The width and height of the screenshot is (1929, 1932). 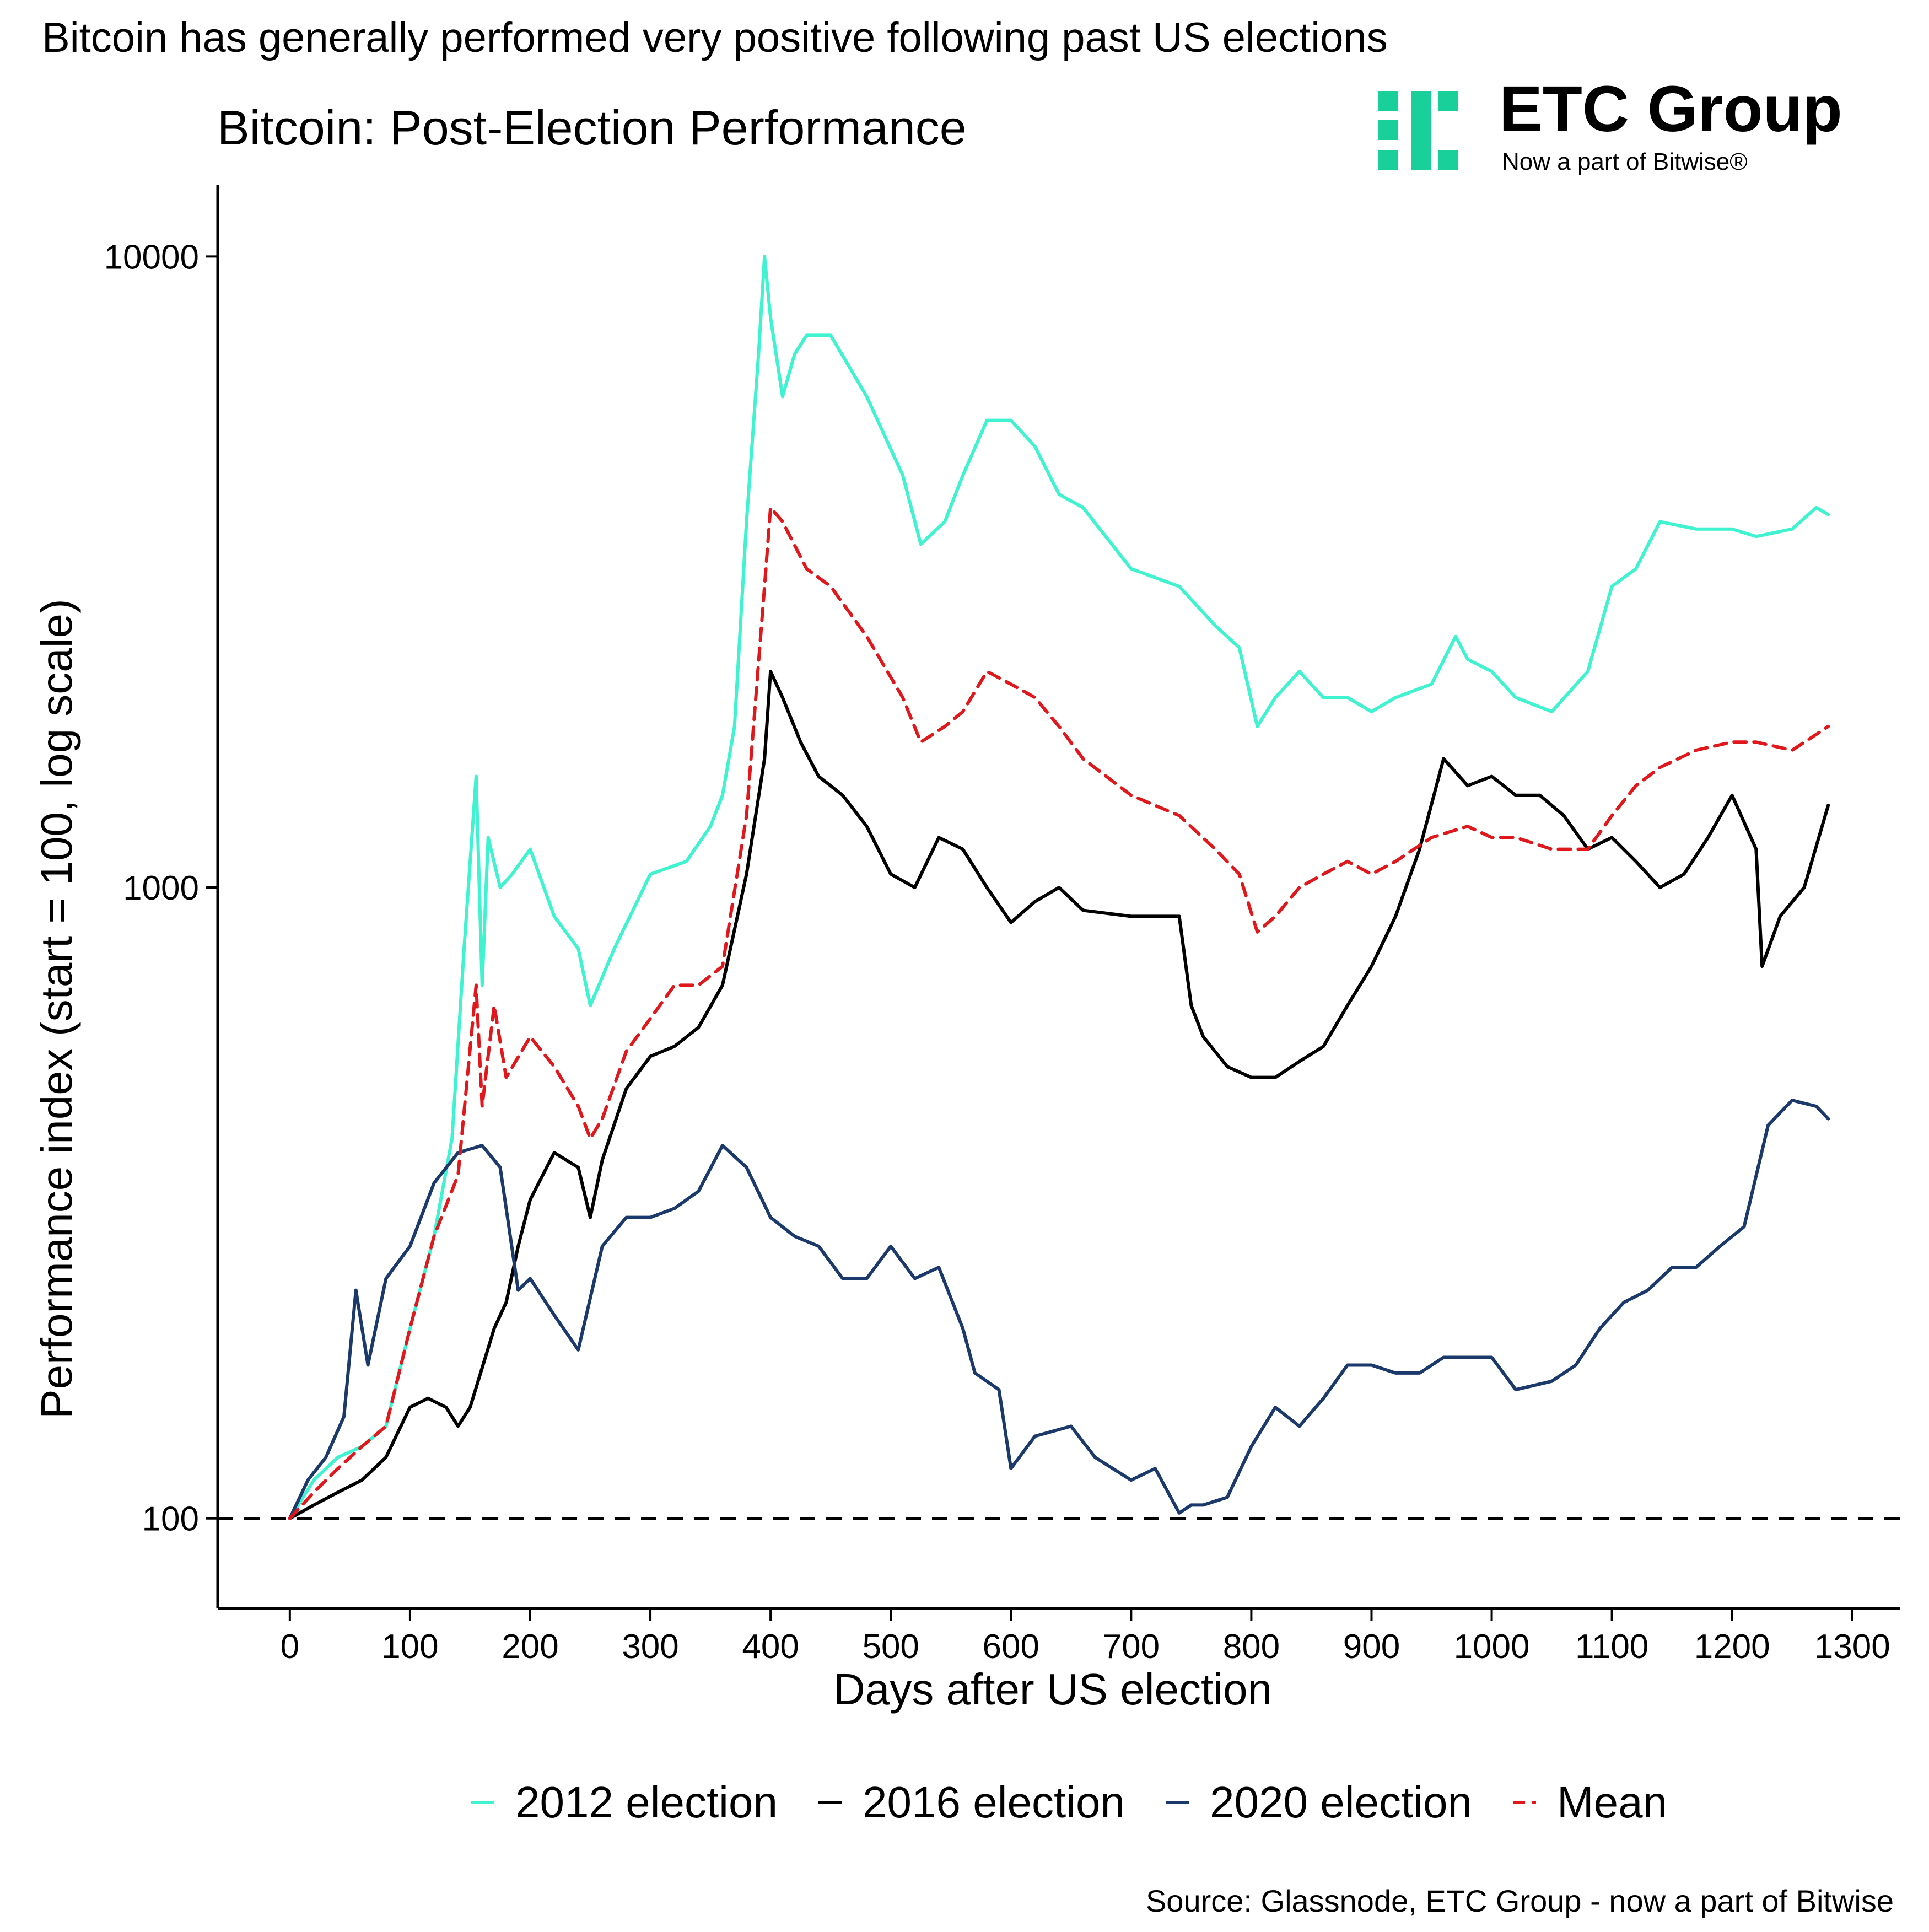 I want to click on x-tick-label: 1100, so click(x=1611, y=1647).